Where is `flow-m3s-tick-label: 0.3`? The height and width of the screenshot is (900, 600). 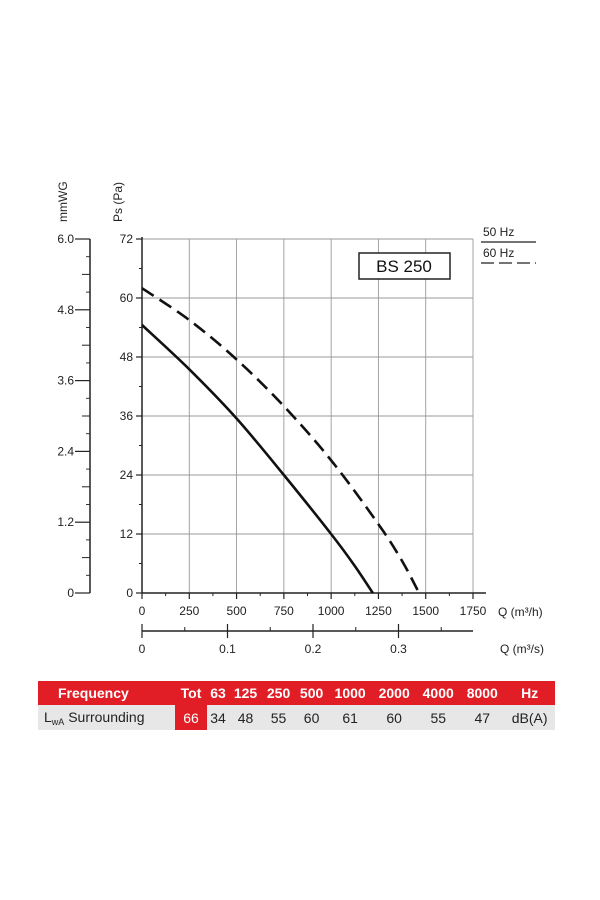
flow-m3s-tick-label: 0.3 is located at coordinates (398, 649).